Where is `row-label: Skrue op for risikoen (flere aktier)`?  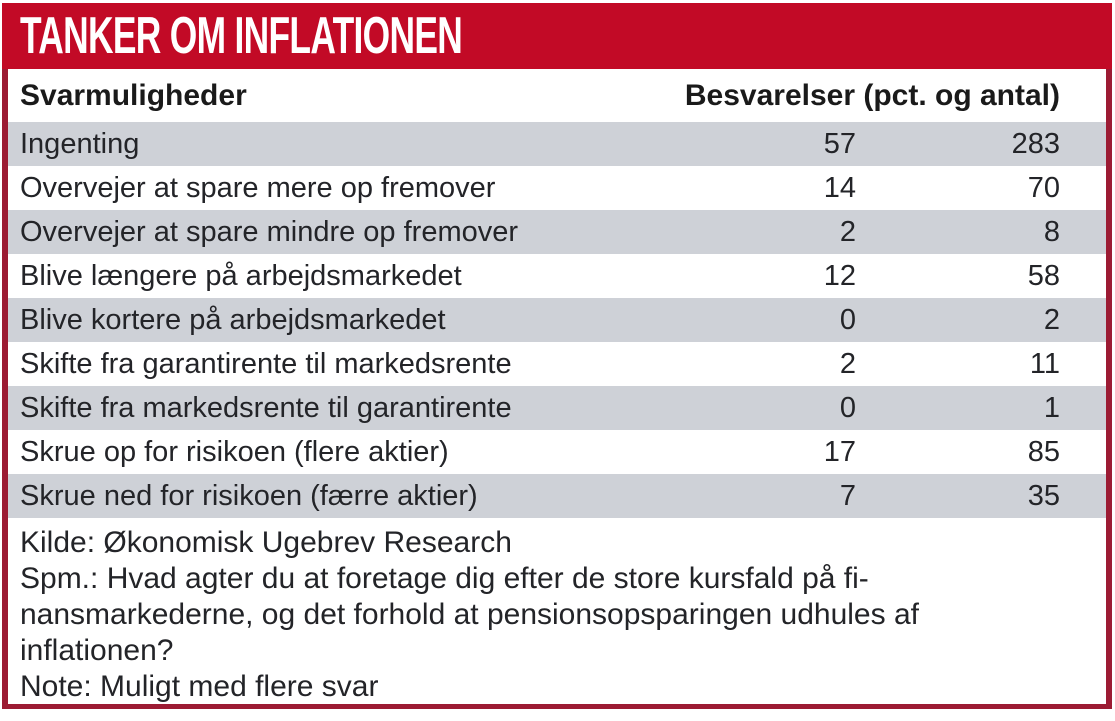 row-label: Skrue op for risikoen (flere aktier) is located at coordinates (234, 451).